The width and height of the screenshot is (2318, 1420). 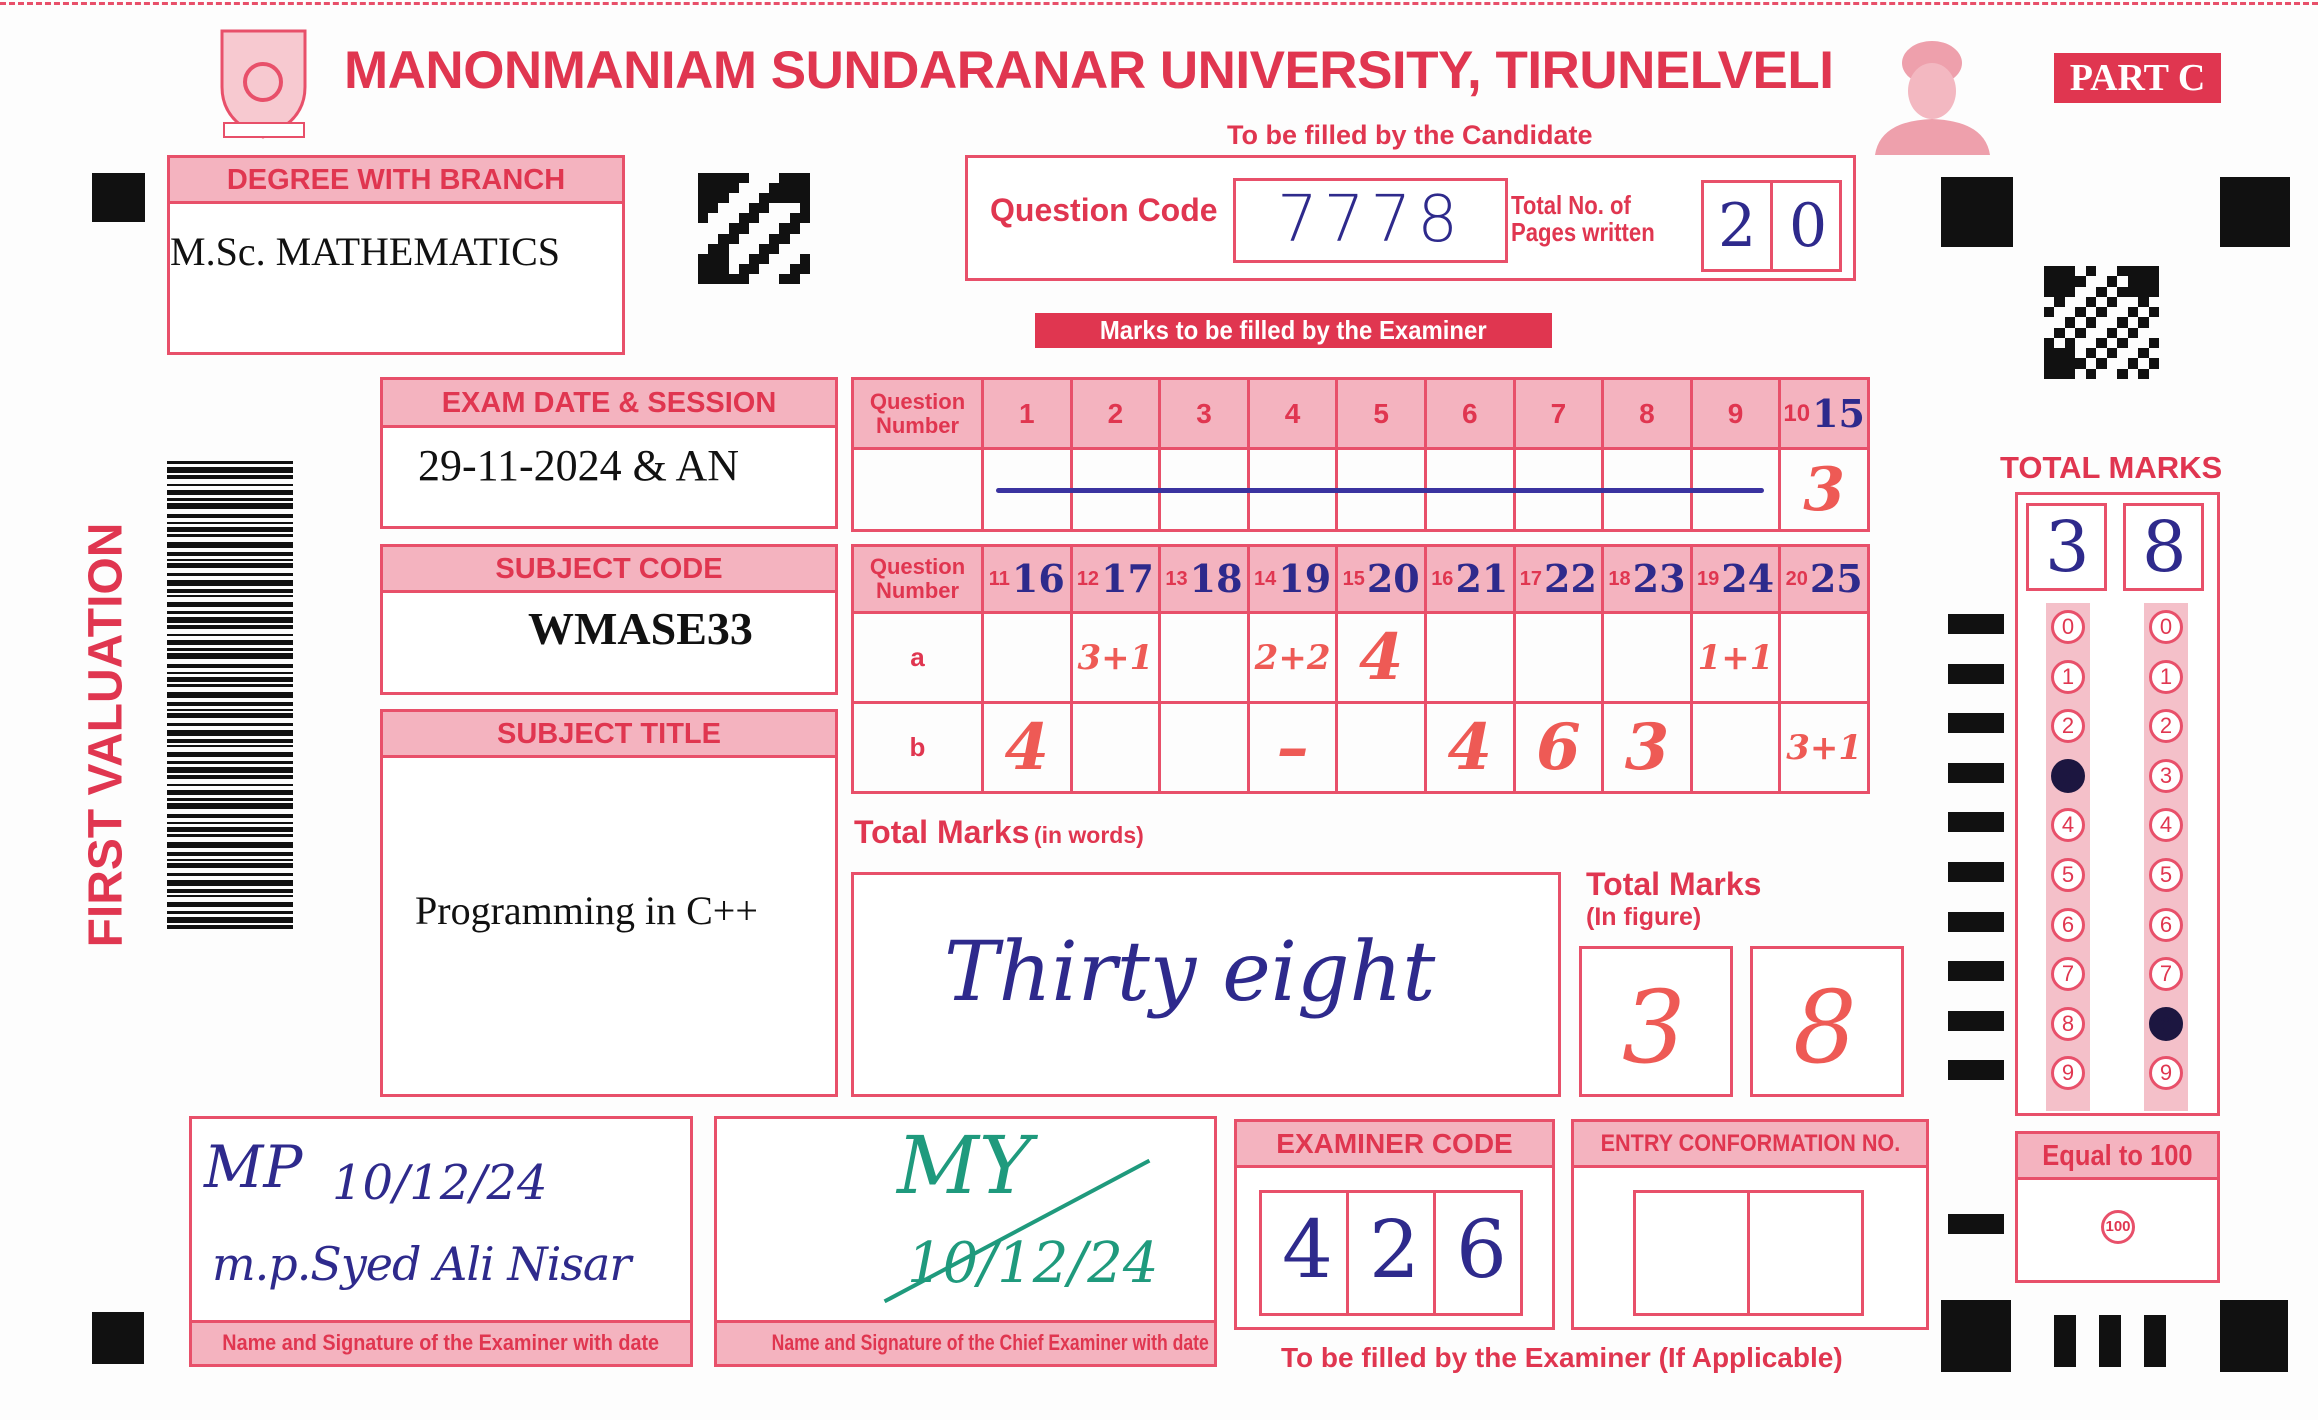 I want to click on timing-mark, so click(x=1976, y=872).